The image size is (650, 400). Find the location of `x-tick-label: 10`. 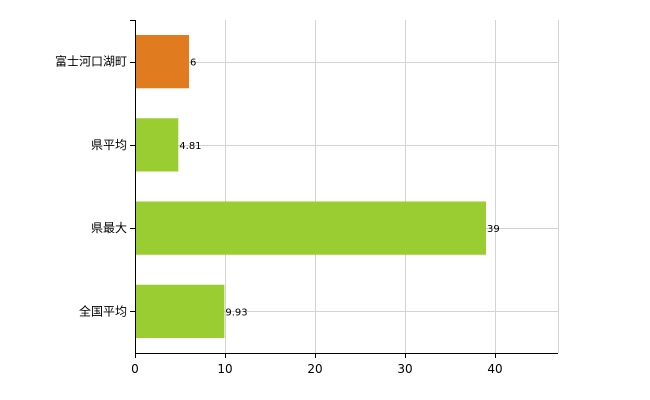

x-tick-label: 10 is located at coordinates (224, 369).